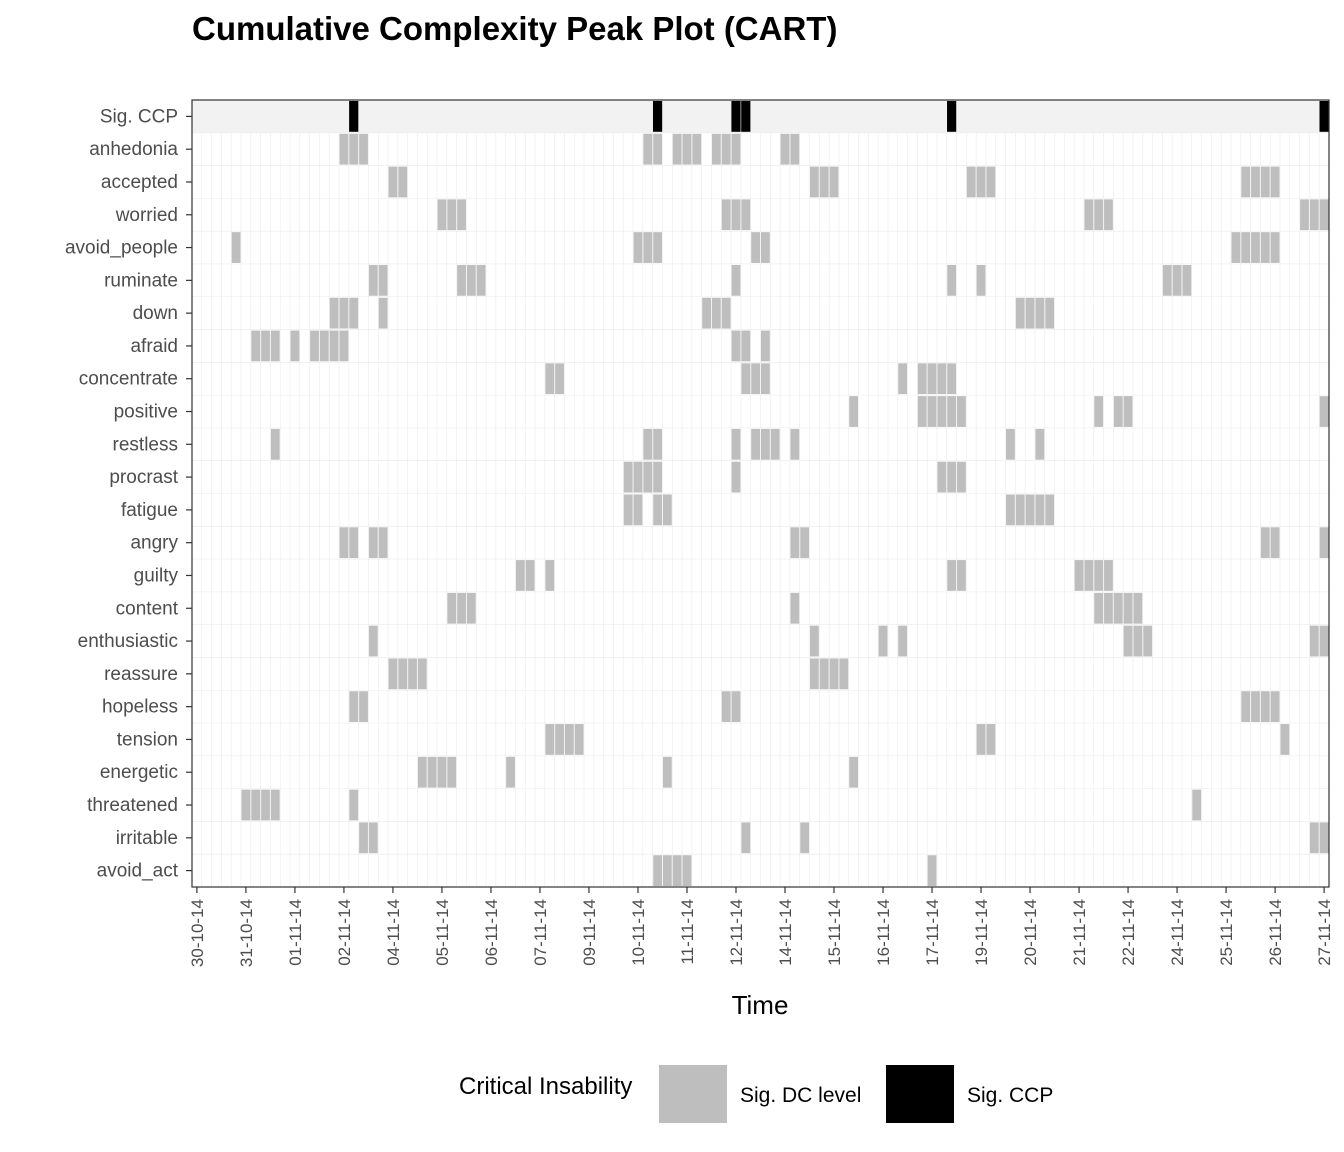 The width and height of the screenshot is (1344, 1152). Describe the element at coordinates (545, 1086) in the screenshot. I see `legend-title: Critical Insability` at that location.